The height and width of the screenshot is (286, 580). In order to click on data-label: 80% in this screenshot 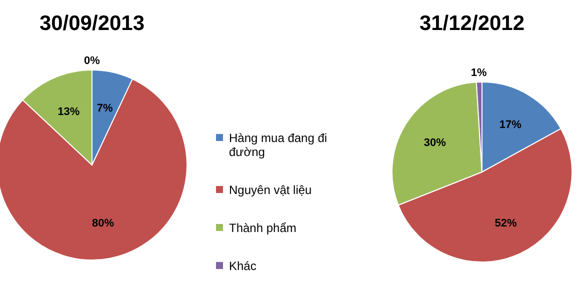, I will do `click(103, 224)`.